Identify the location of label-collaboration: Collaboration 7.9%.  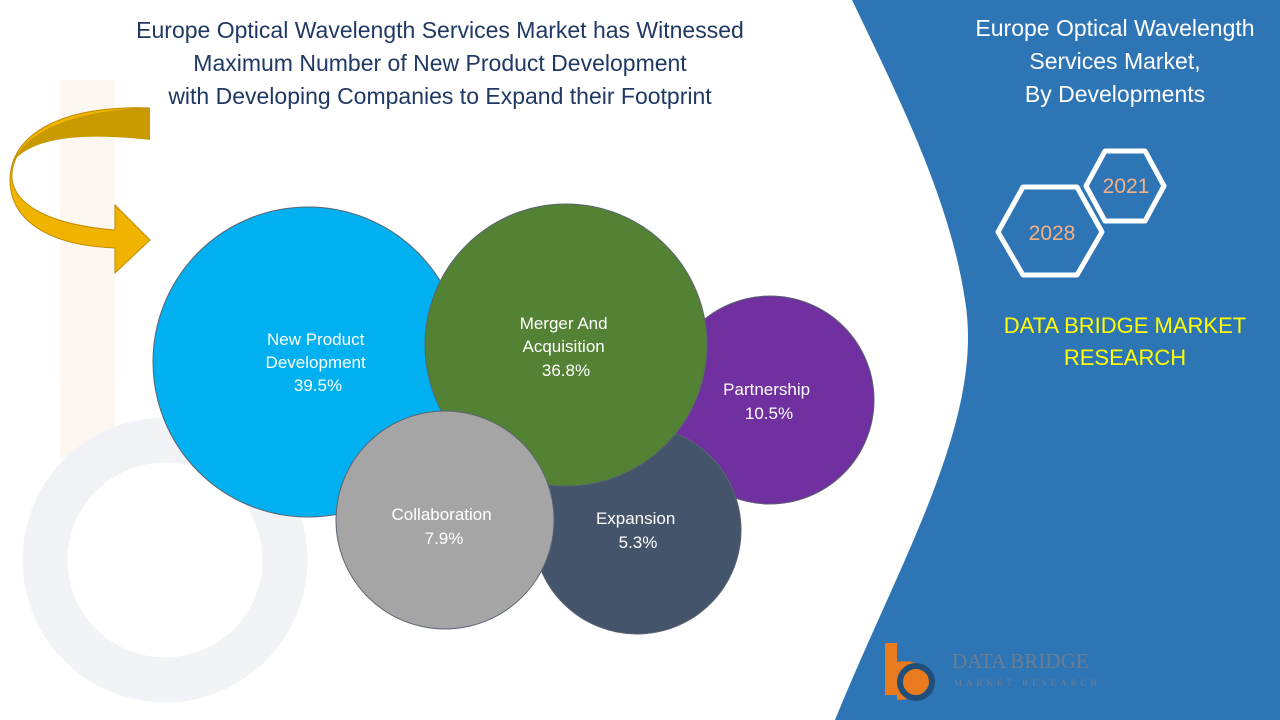
(444, 526).